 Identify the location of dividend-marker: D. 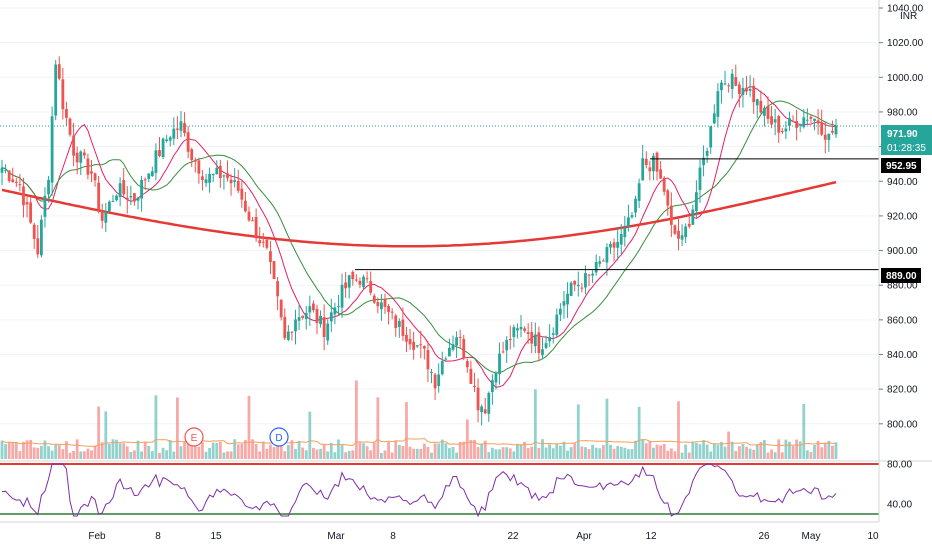
(279, 437).